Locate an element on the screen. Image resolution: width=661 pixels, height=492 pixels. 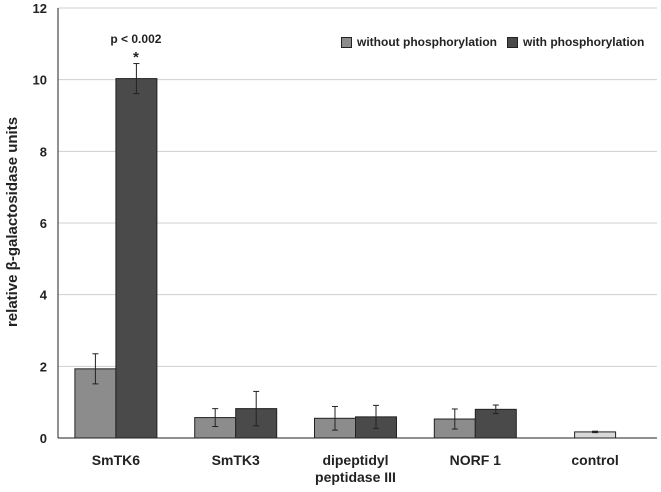
y-axis-label: relative β-galactosidase units is located at coordinates (12, 222).